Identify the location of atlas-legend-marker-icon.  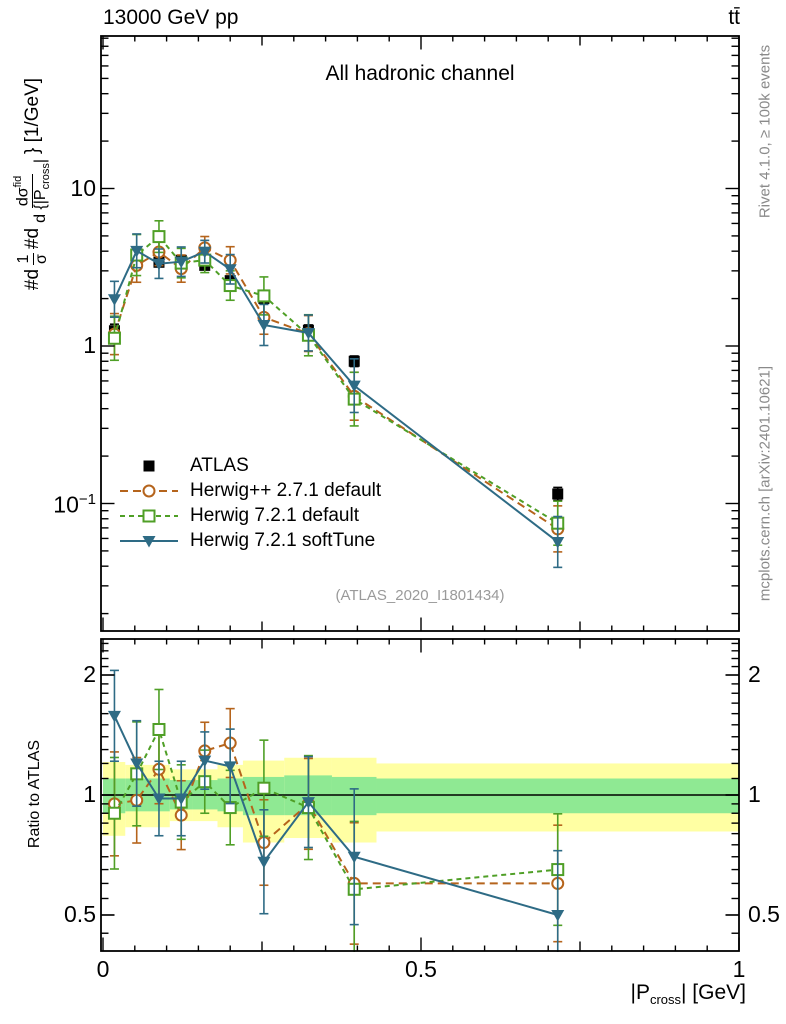
(149, 465).